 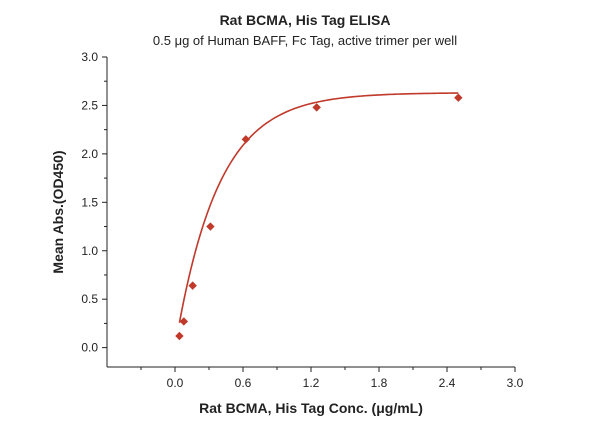 What do you see at coordinates (175, 383) in the screenshot?
I see `x-tick-label: 0.0` at bounding box center [175, 383].